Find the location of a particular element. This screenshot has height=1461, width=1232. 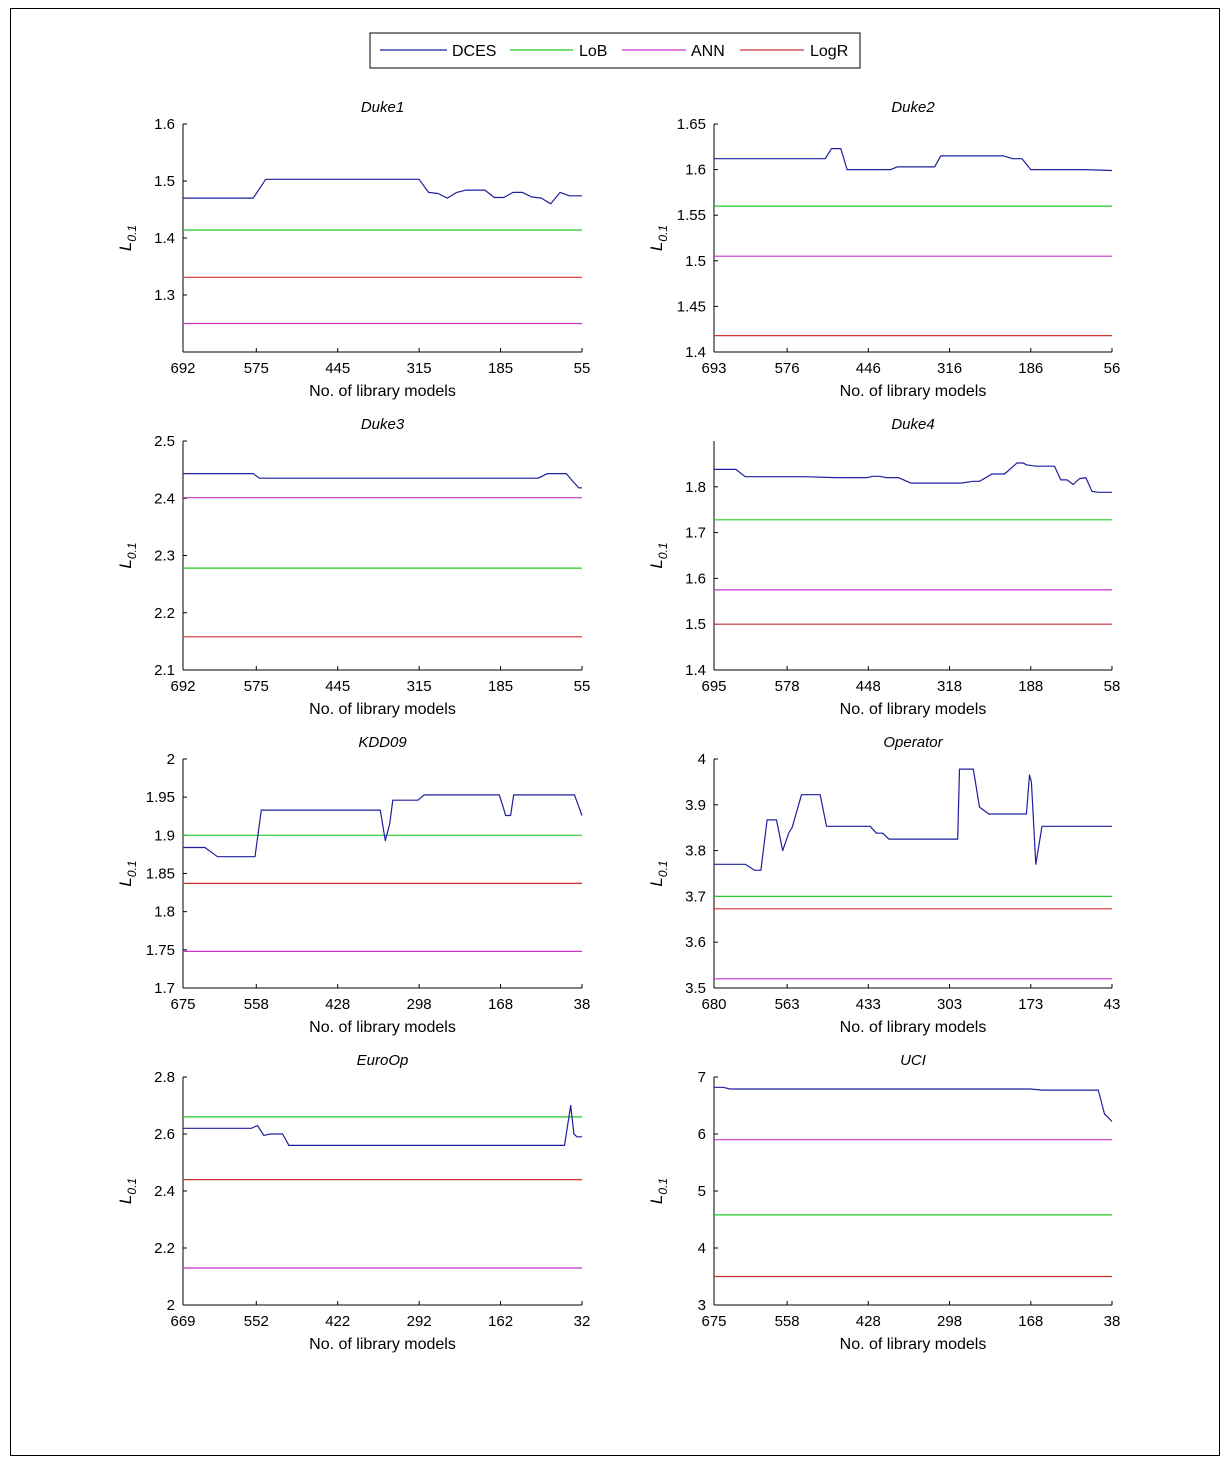

y-tick-label: 3 is located at coordinates (702, 1305).